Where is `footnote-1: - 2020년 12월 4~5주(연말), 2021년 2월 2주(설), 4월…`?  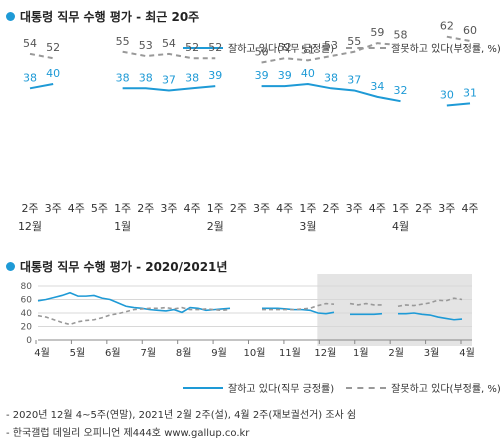 footnote-1: - 2020년 12월 4~5주(연말), 2021년 2월 2주(설), 4월… is located at coordinates (181, 415).